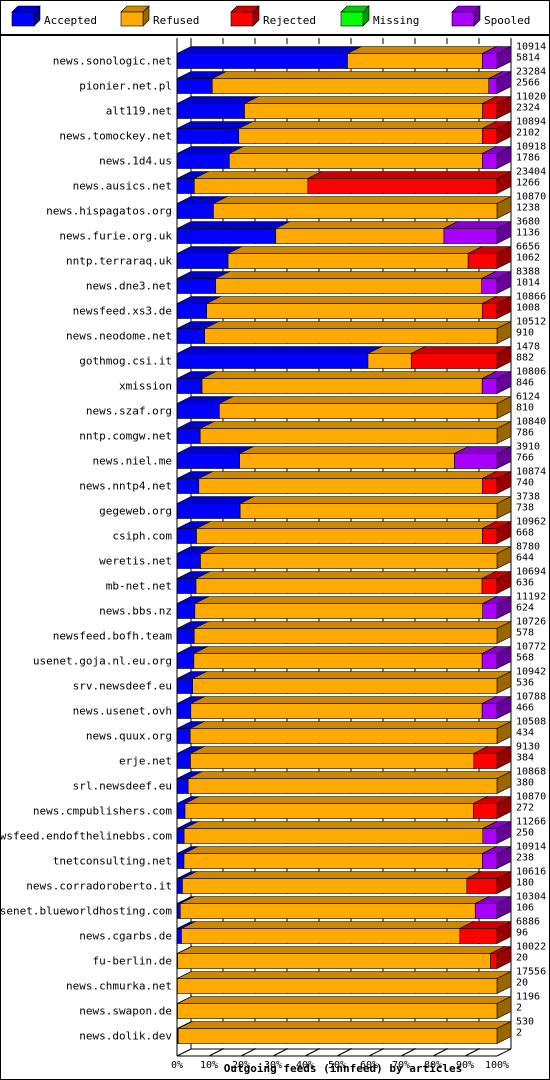 The width and height of the screenshot is (550, 1080). Describe the element at coordinates (341, 950) in the screenshot. I see `bar-refused-fu-berlin-de-top` at that location.